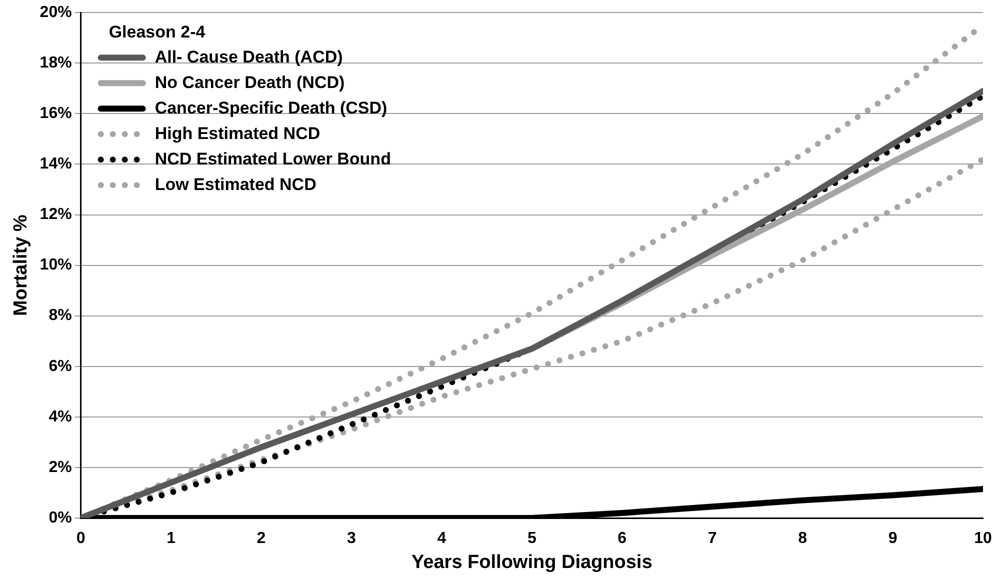 This screenshot has height=578, width=999. What do you see at coordinates (272, 158) in the screenshot?
I see `legend-label: NCD Estimated Lower Bound` at bounding box center [272, 158].